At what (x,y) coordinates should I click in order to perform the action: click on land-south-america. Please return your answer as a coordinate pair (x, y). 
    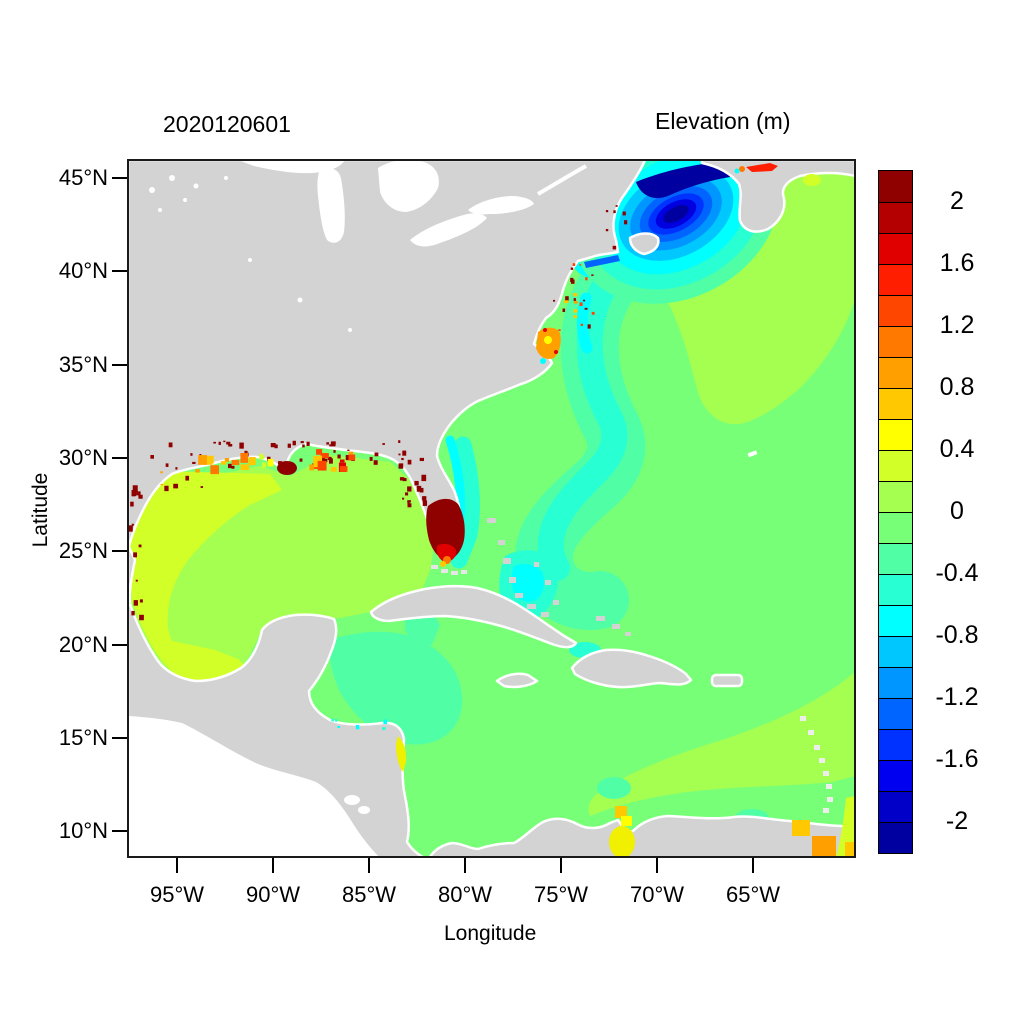
    Looking at the image, I should click on (641, 835).